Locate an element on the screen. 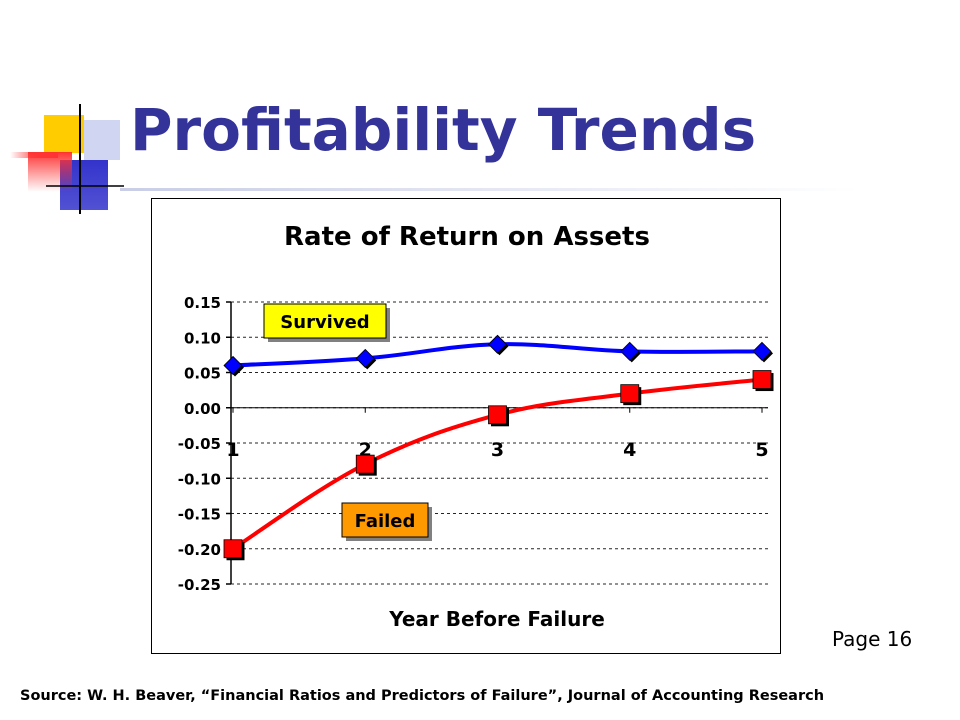  x-tick-label: 4 is located at coordinates (629, 450).